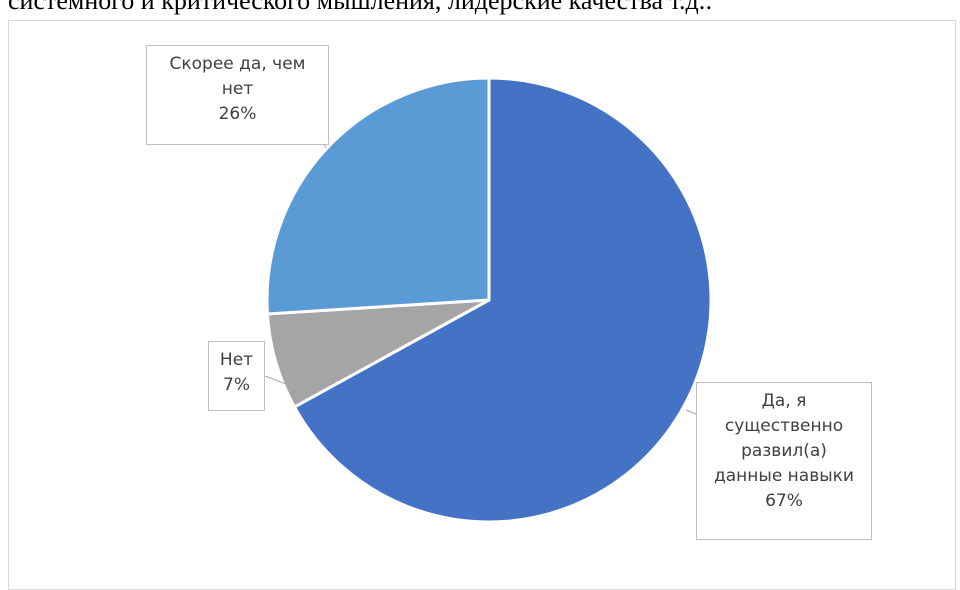 The width and height of the screenshot is (960, 590). Describe the element at coordinates (691, 412) in the screenshot. I see `leader-line-yes` at that location.